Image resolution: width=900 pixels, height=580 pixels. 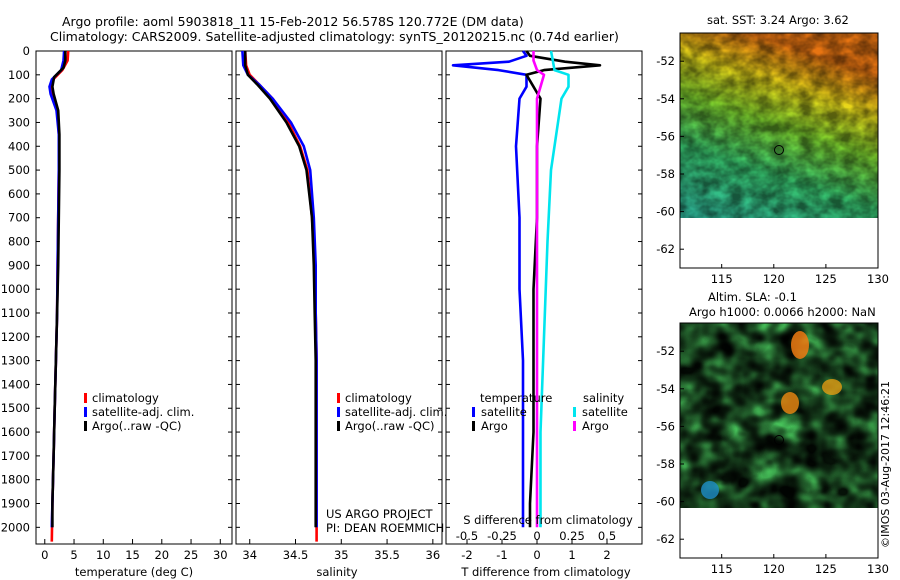 I want to click on difference-s-tick-label: 0.25, so click(x=572, y=536).